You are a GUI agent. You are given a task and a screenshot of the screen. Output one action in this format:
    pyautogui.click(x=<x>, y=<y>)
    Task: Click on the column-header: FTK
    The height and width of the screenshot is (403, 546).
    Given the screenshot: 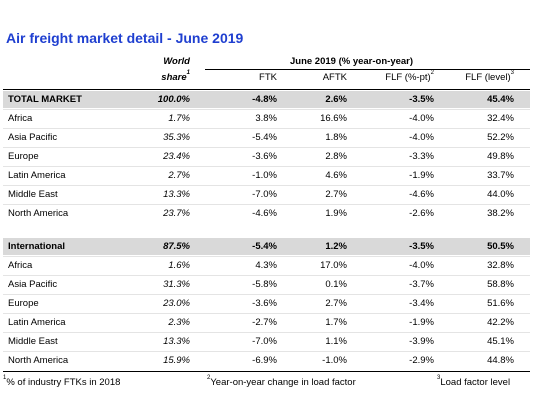 What is the action you would take?
    pyautogui.click(x=268, y=77)
    